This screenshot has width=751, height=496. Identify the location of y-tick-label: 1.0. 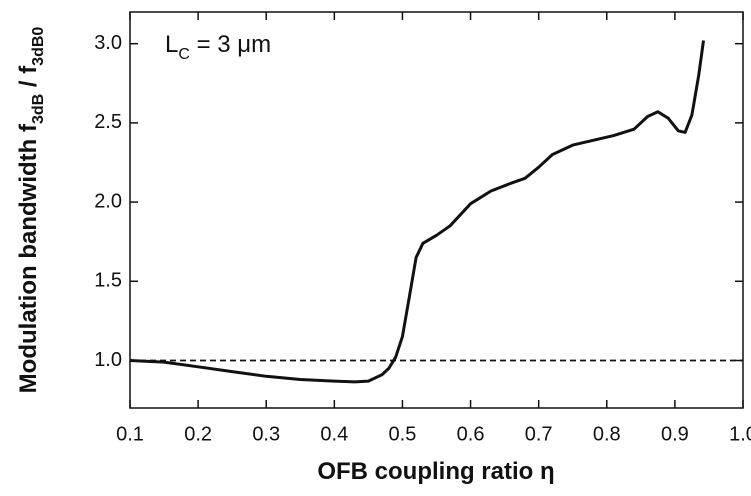
(108, 360).